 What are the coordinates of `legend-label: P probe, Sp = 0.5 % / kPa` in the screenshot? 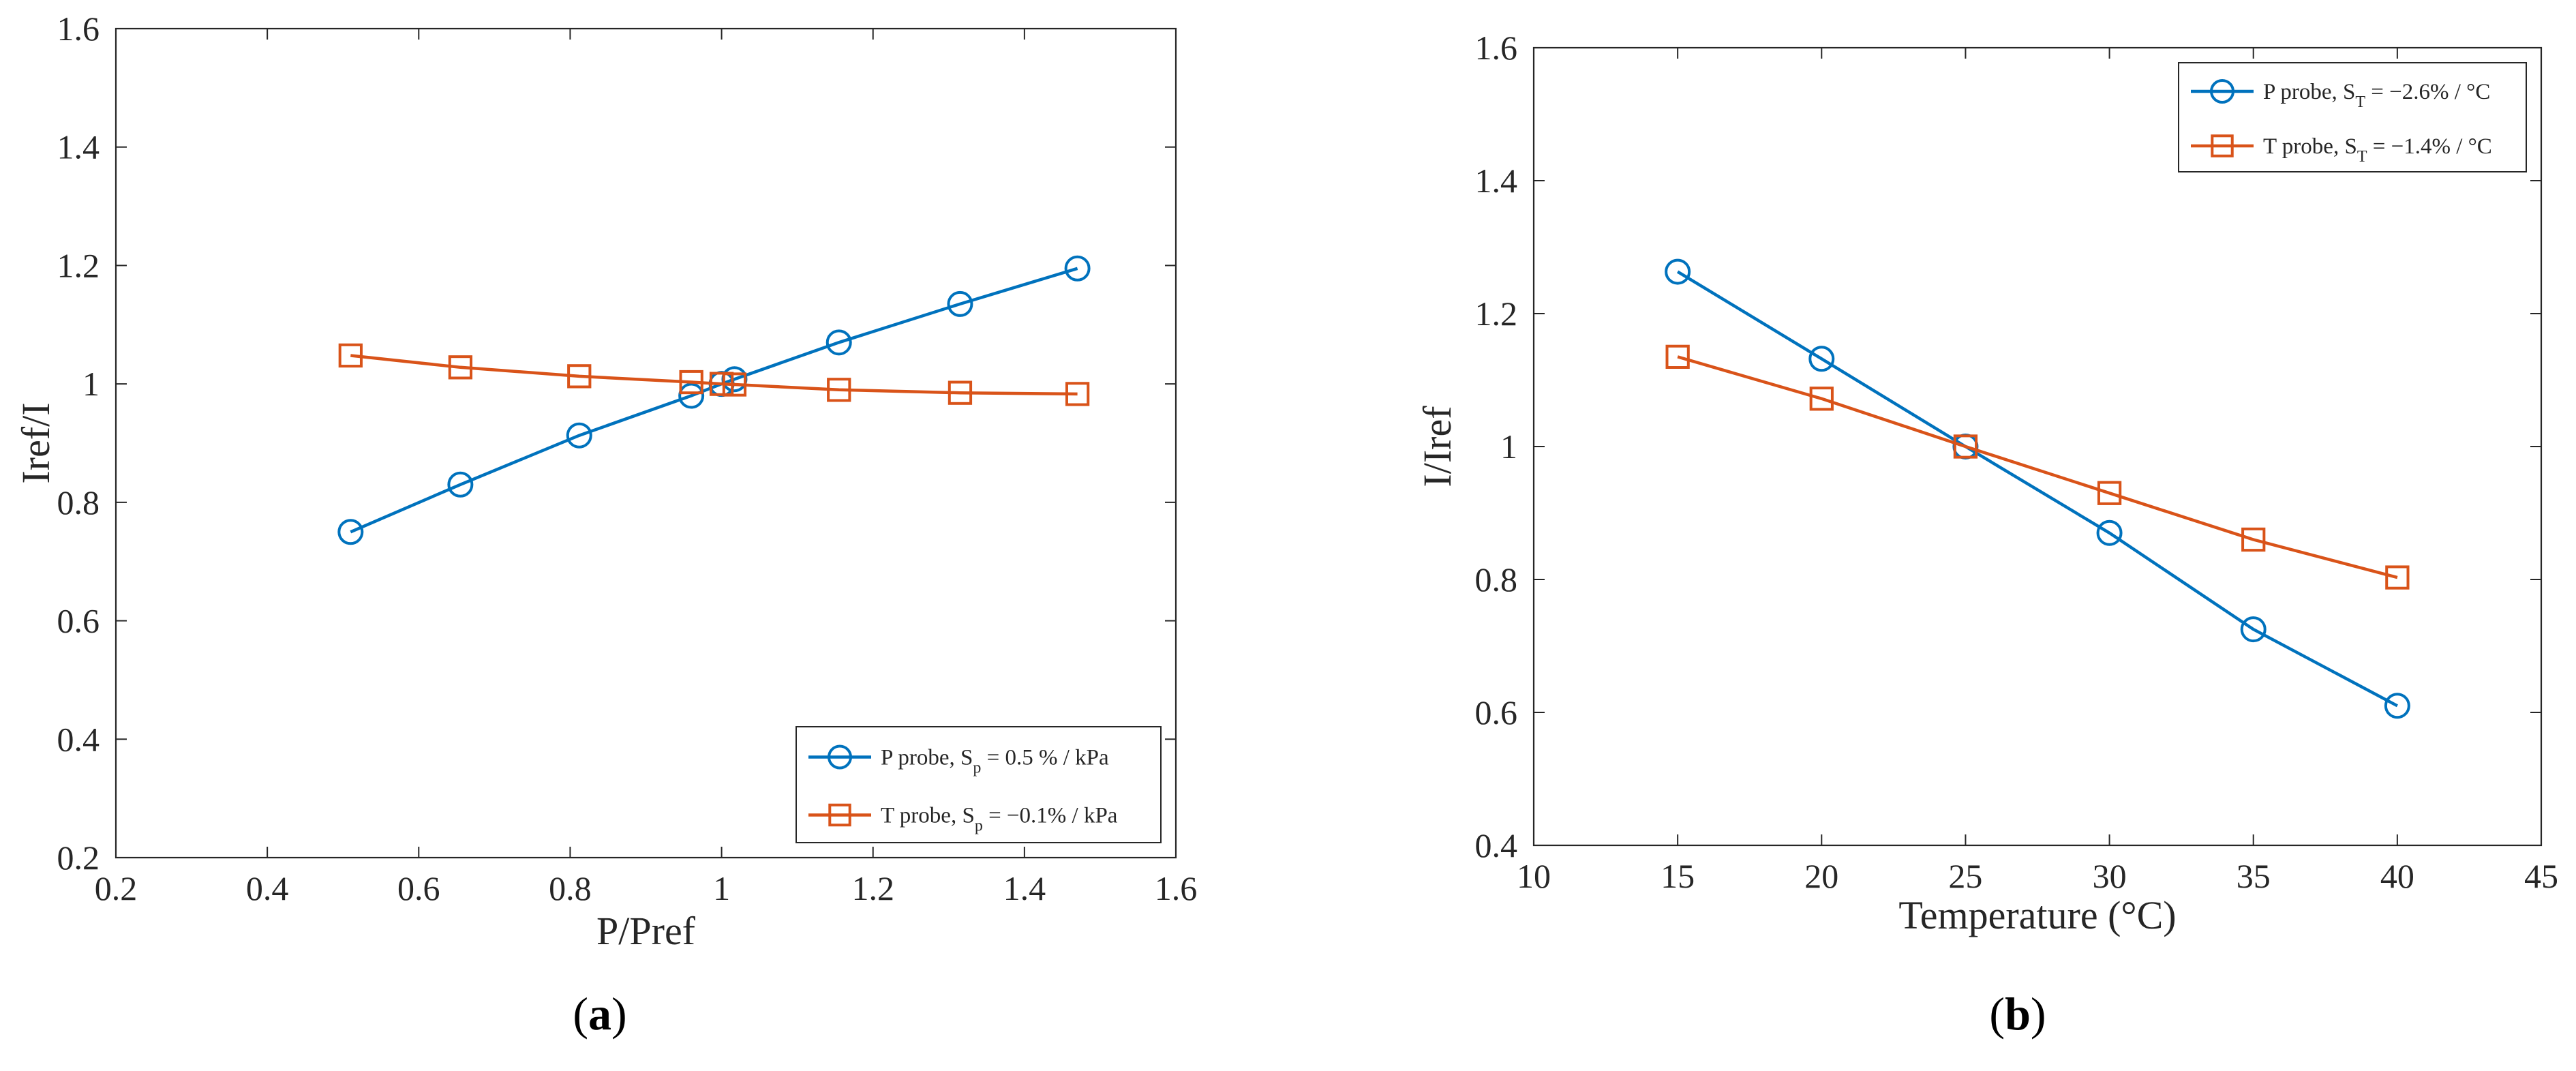 It's located at (995, 761).